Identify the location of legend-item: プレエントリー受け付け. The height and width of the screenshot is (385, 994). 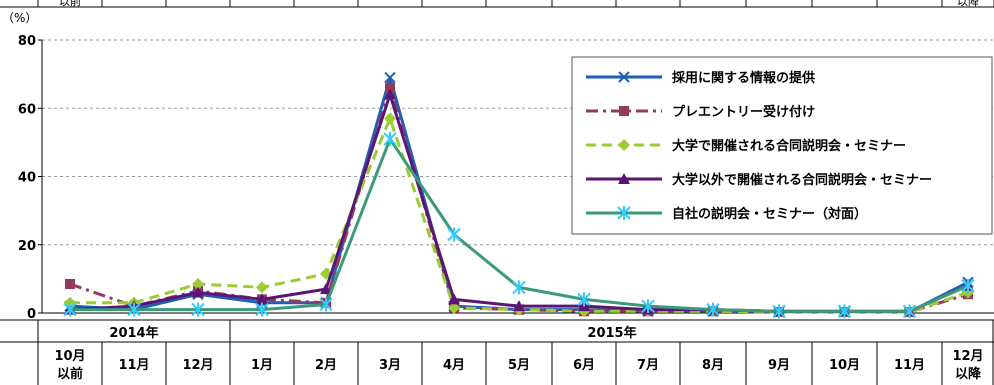
(700, 112).